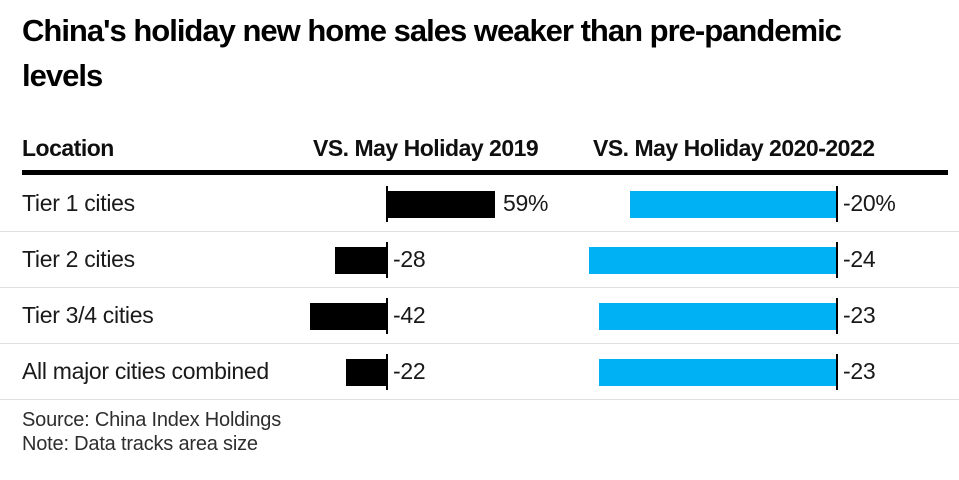 The image size is (959, 480). What do you see at coordinates (68, 148) in the screenshot?
I see `column-header-location: Location` at bounding box center [68, 148].